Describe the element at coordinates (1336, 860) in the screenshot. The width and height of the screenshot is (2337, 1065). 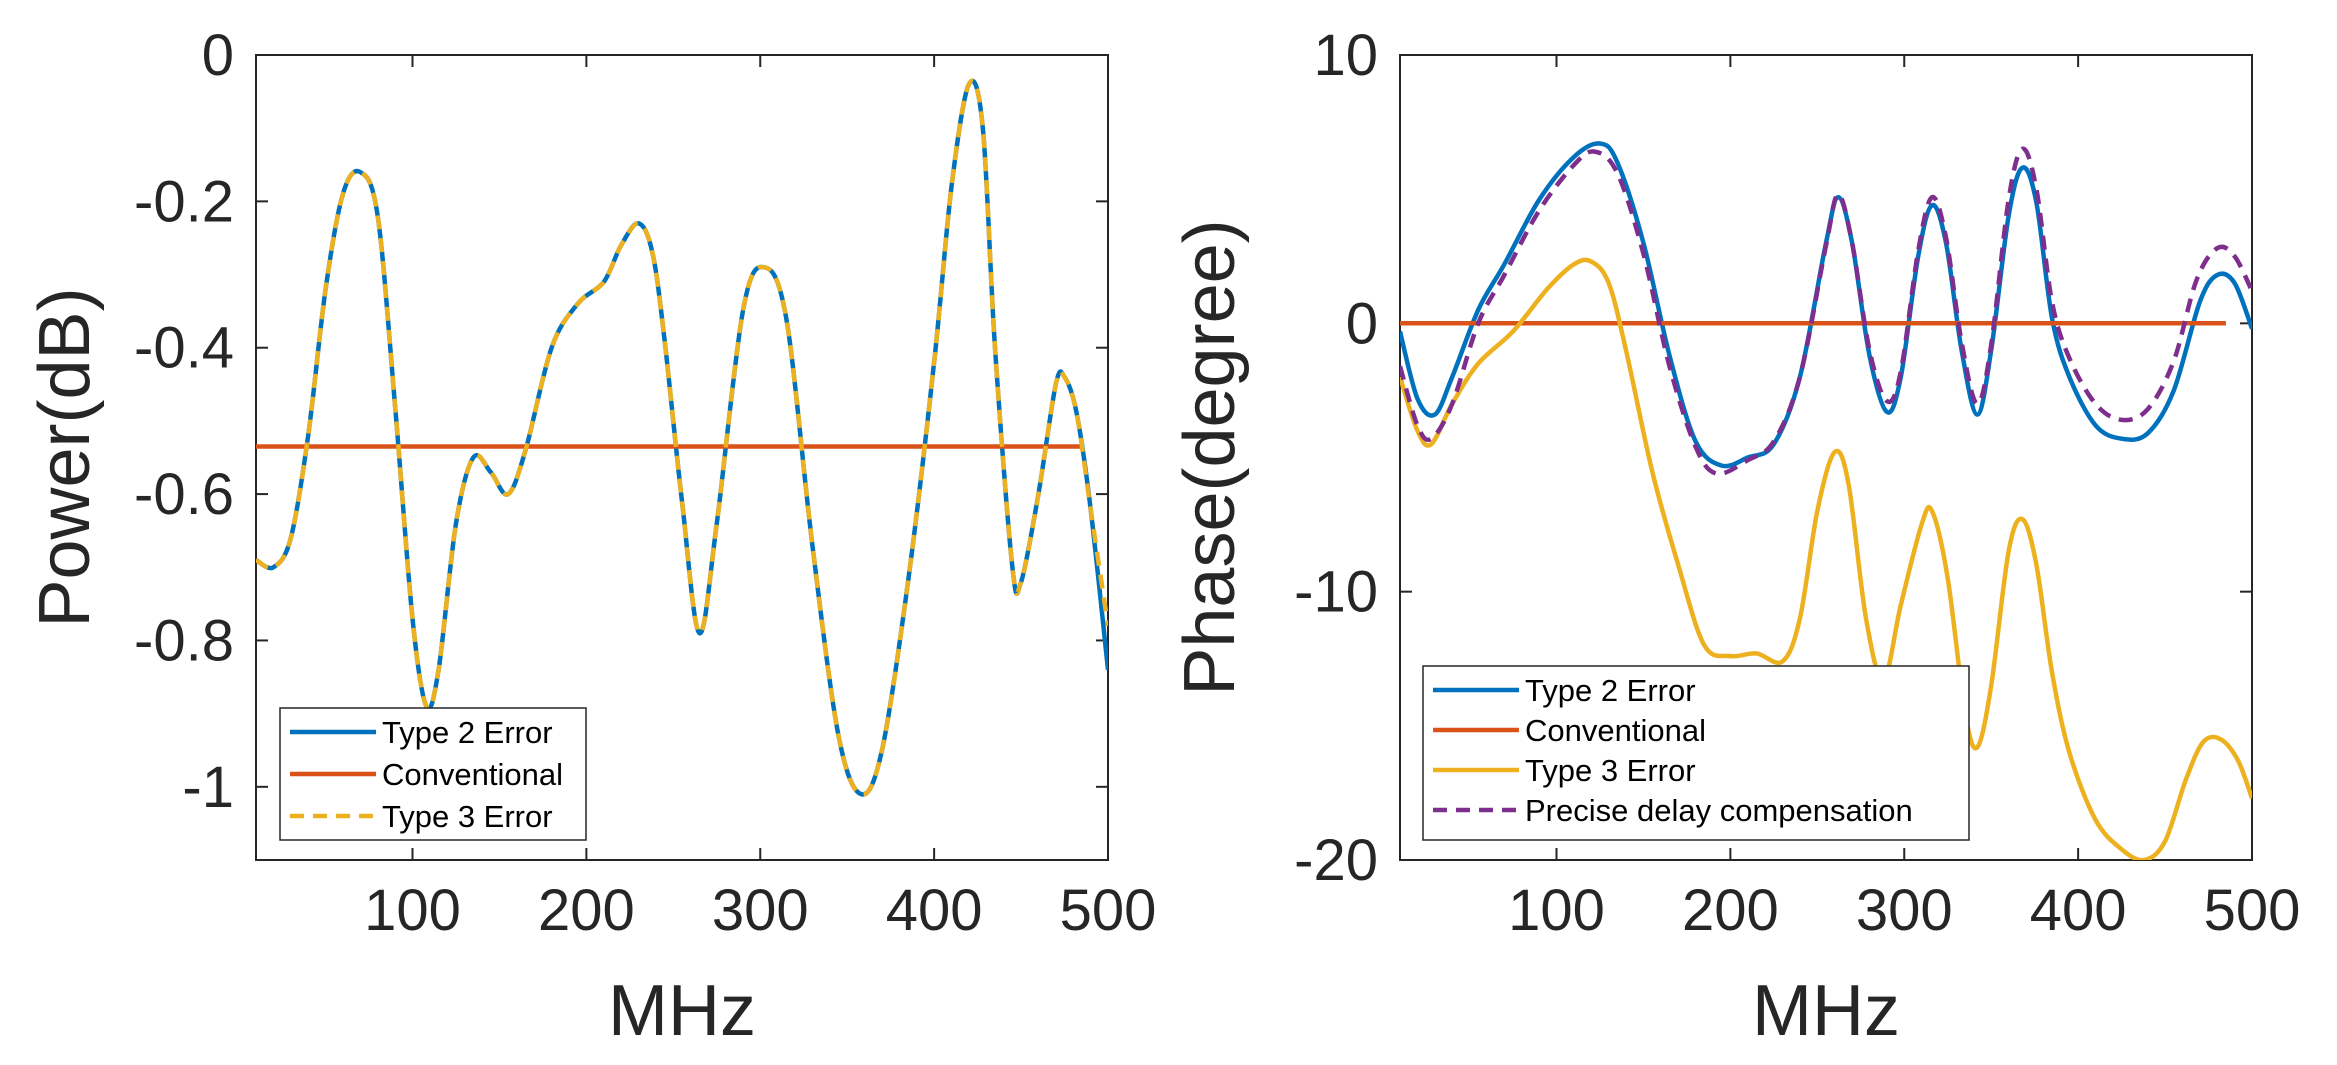
I see `y-tick-label: -20` at that location.